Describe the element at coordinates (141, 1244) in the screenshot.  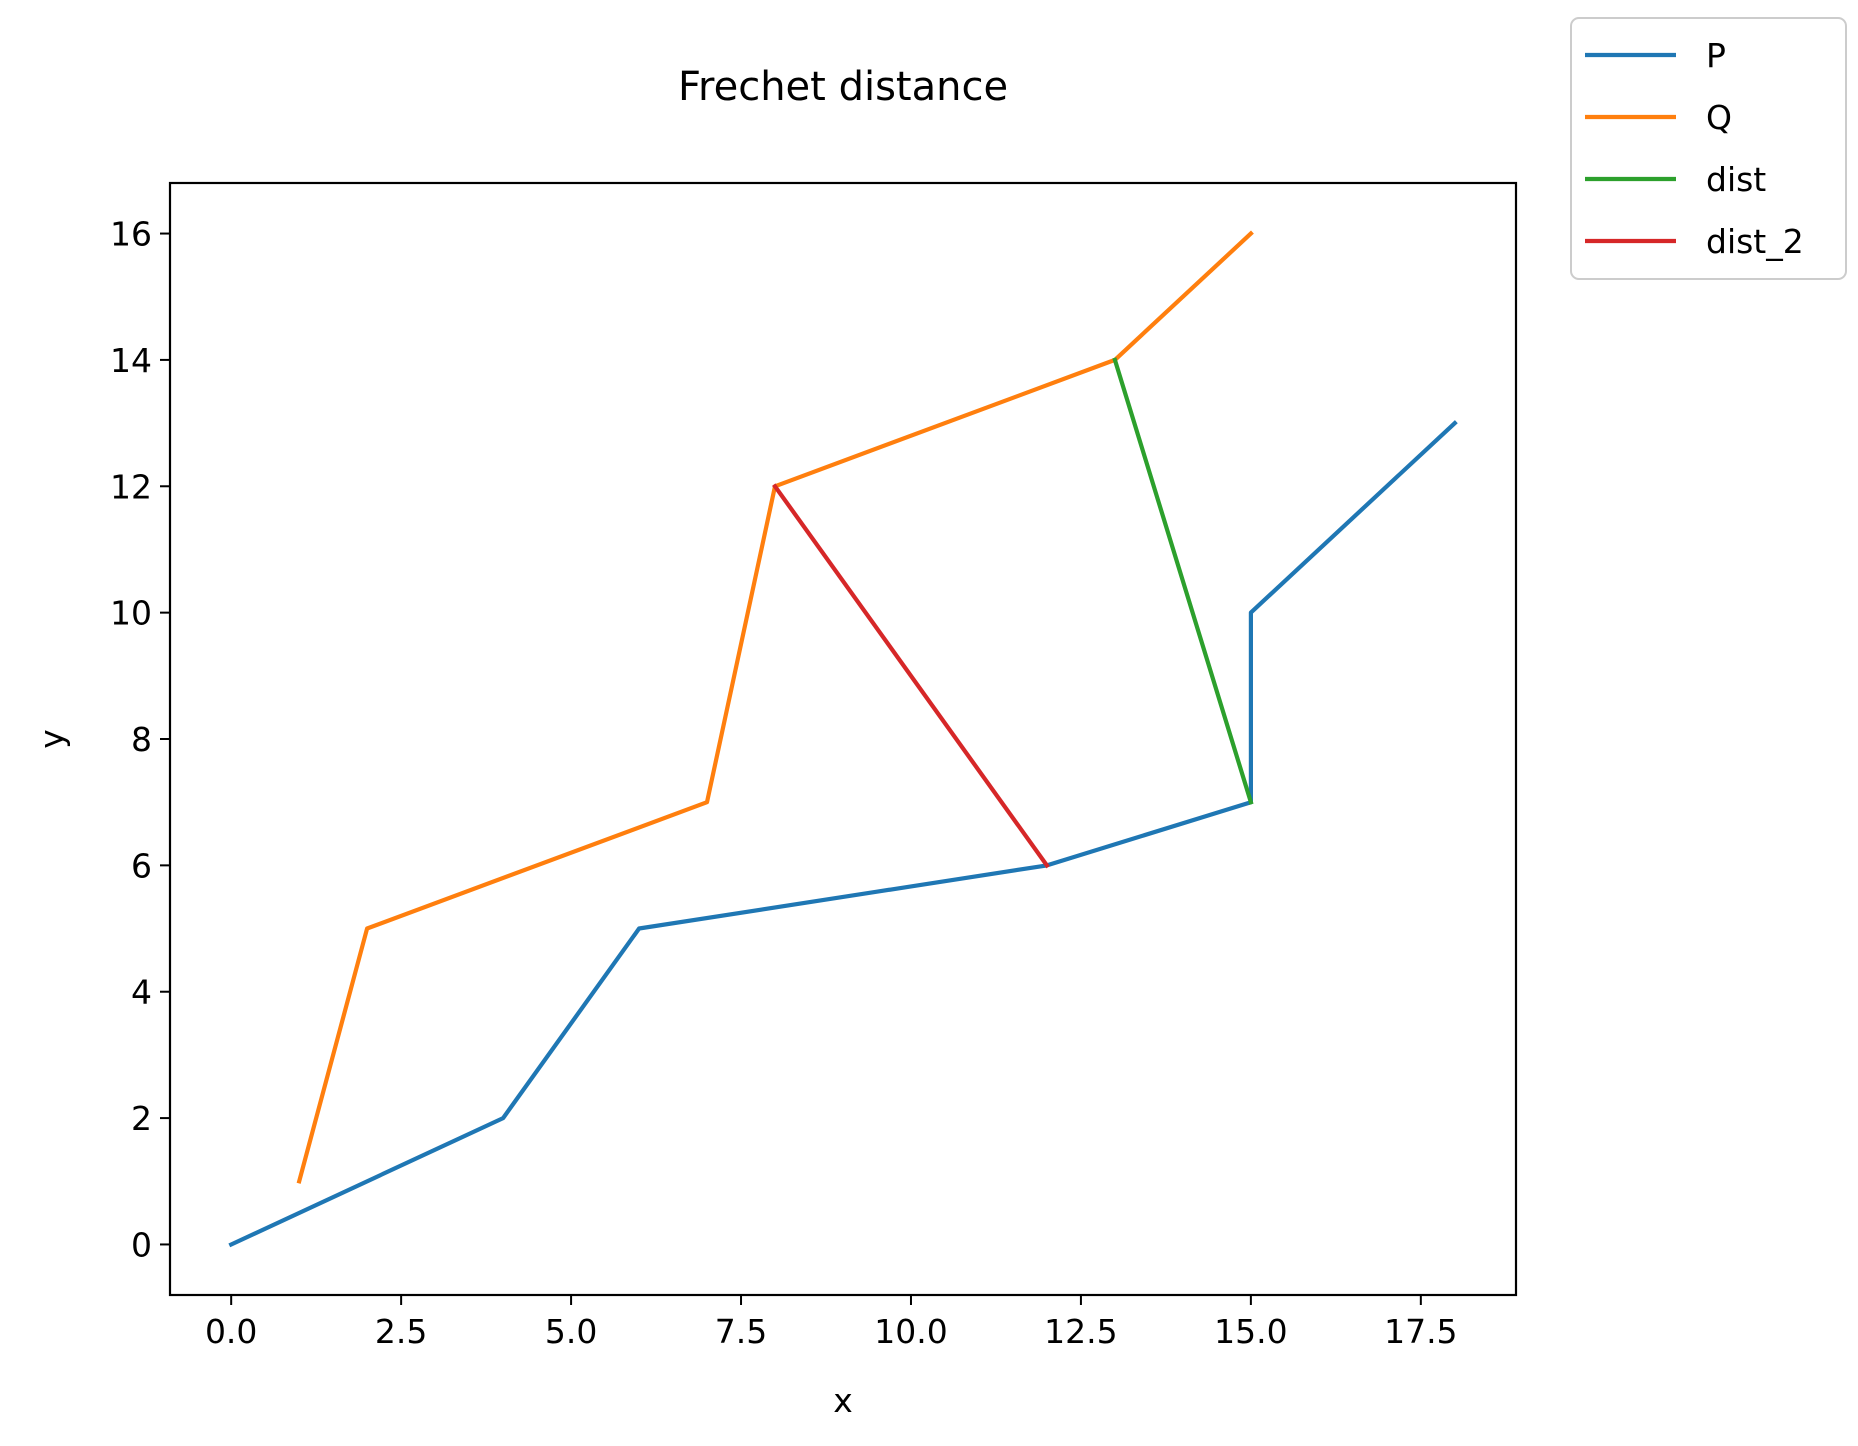
I see `y-tick-label: 0` at that location.